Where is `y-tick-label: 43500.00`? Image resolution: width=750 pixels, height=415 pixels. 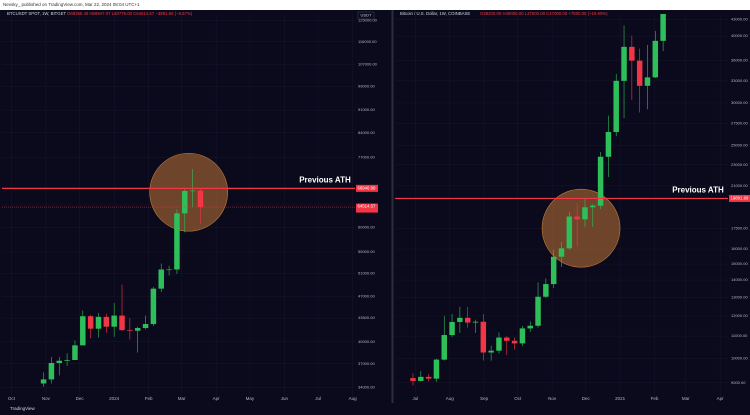 y-tick-label: 43500.00 is located at coordinates (366, 317).